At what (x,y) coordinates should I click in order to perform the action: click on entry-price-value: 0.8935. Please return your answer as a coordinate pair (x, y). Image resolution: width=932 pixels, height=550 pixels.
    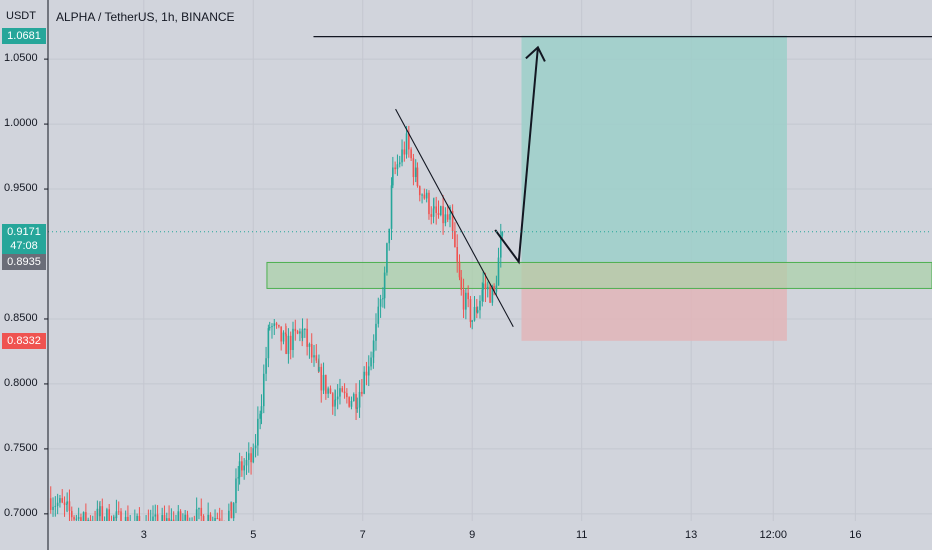
    Looking at the image, I should click on (24, 262).